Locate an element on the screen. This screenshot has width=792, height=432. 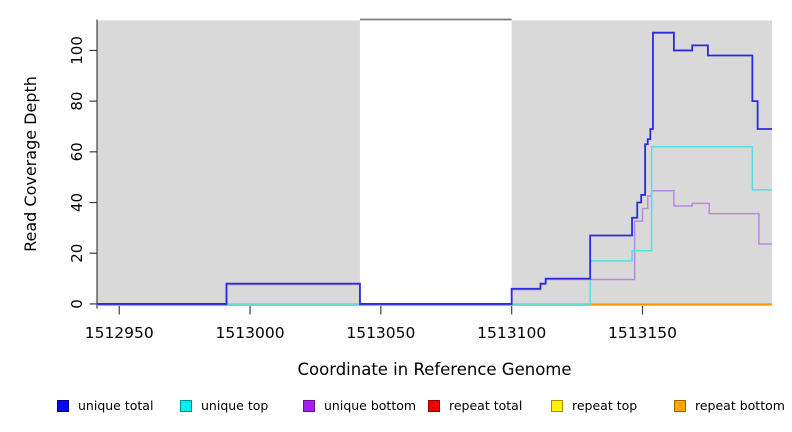
legend-label: repeat bottom is located at coordinates (740, 405).